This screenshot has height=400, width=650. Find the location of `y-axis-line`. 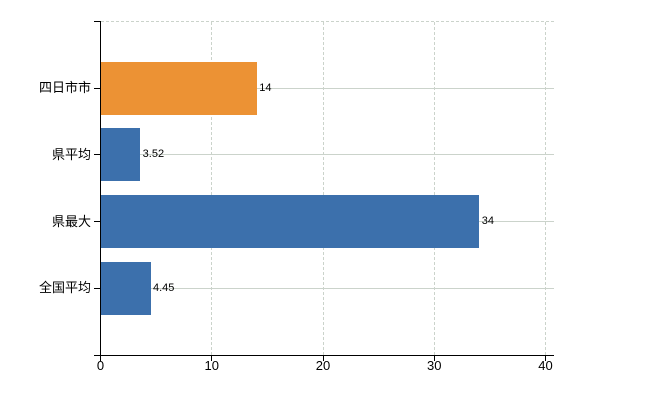

y-axis-line is located at coordinates (100, 190).